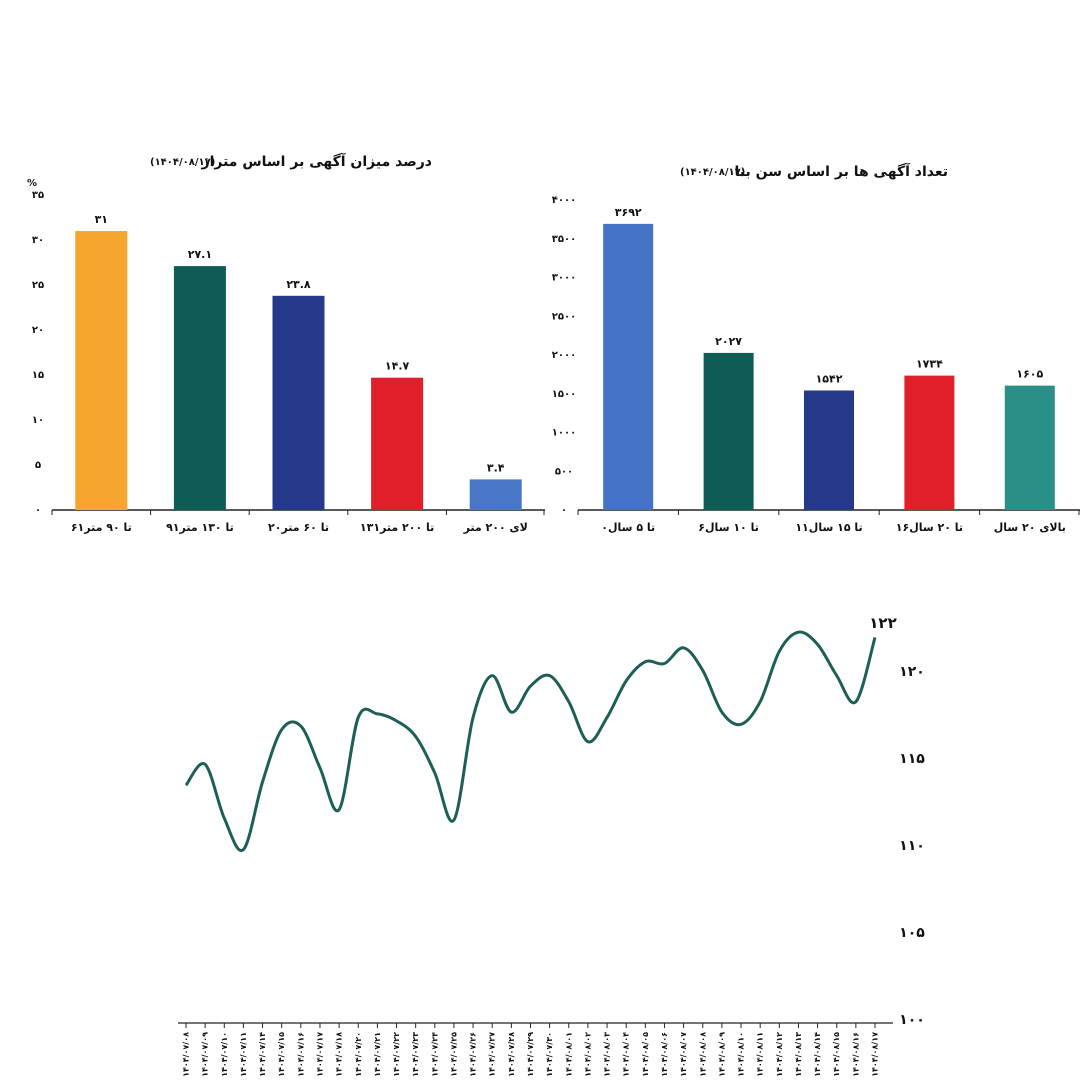  Describe the element at coordinates (224, 1054) in the screenshot. I see `x-tick-label: ۱۴۰۴/۰۷/۱۰` at that location.